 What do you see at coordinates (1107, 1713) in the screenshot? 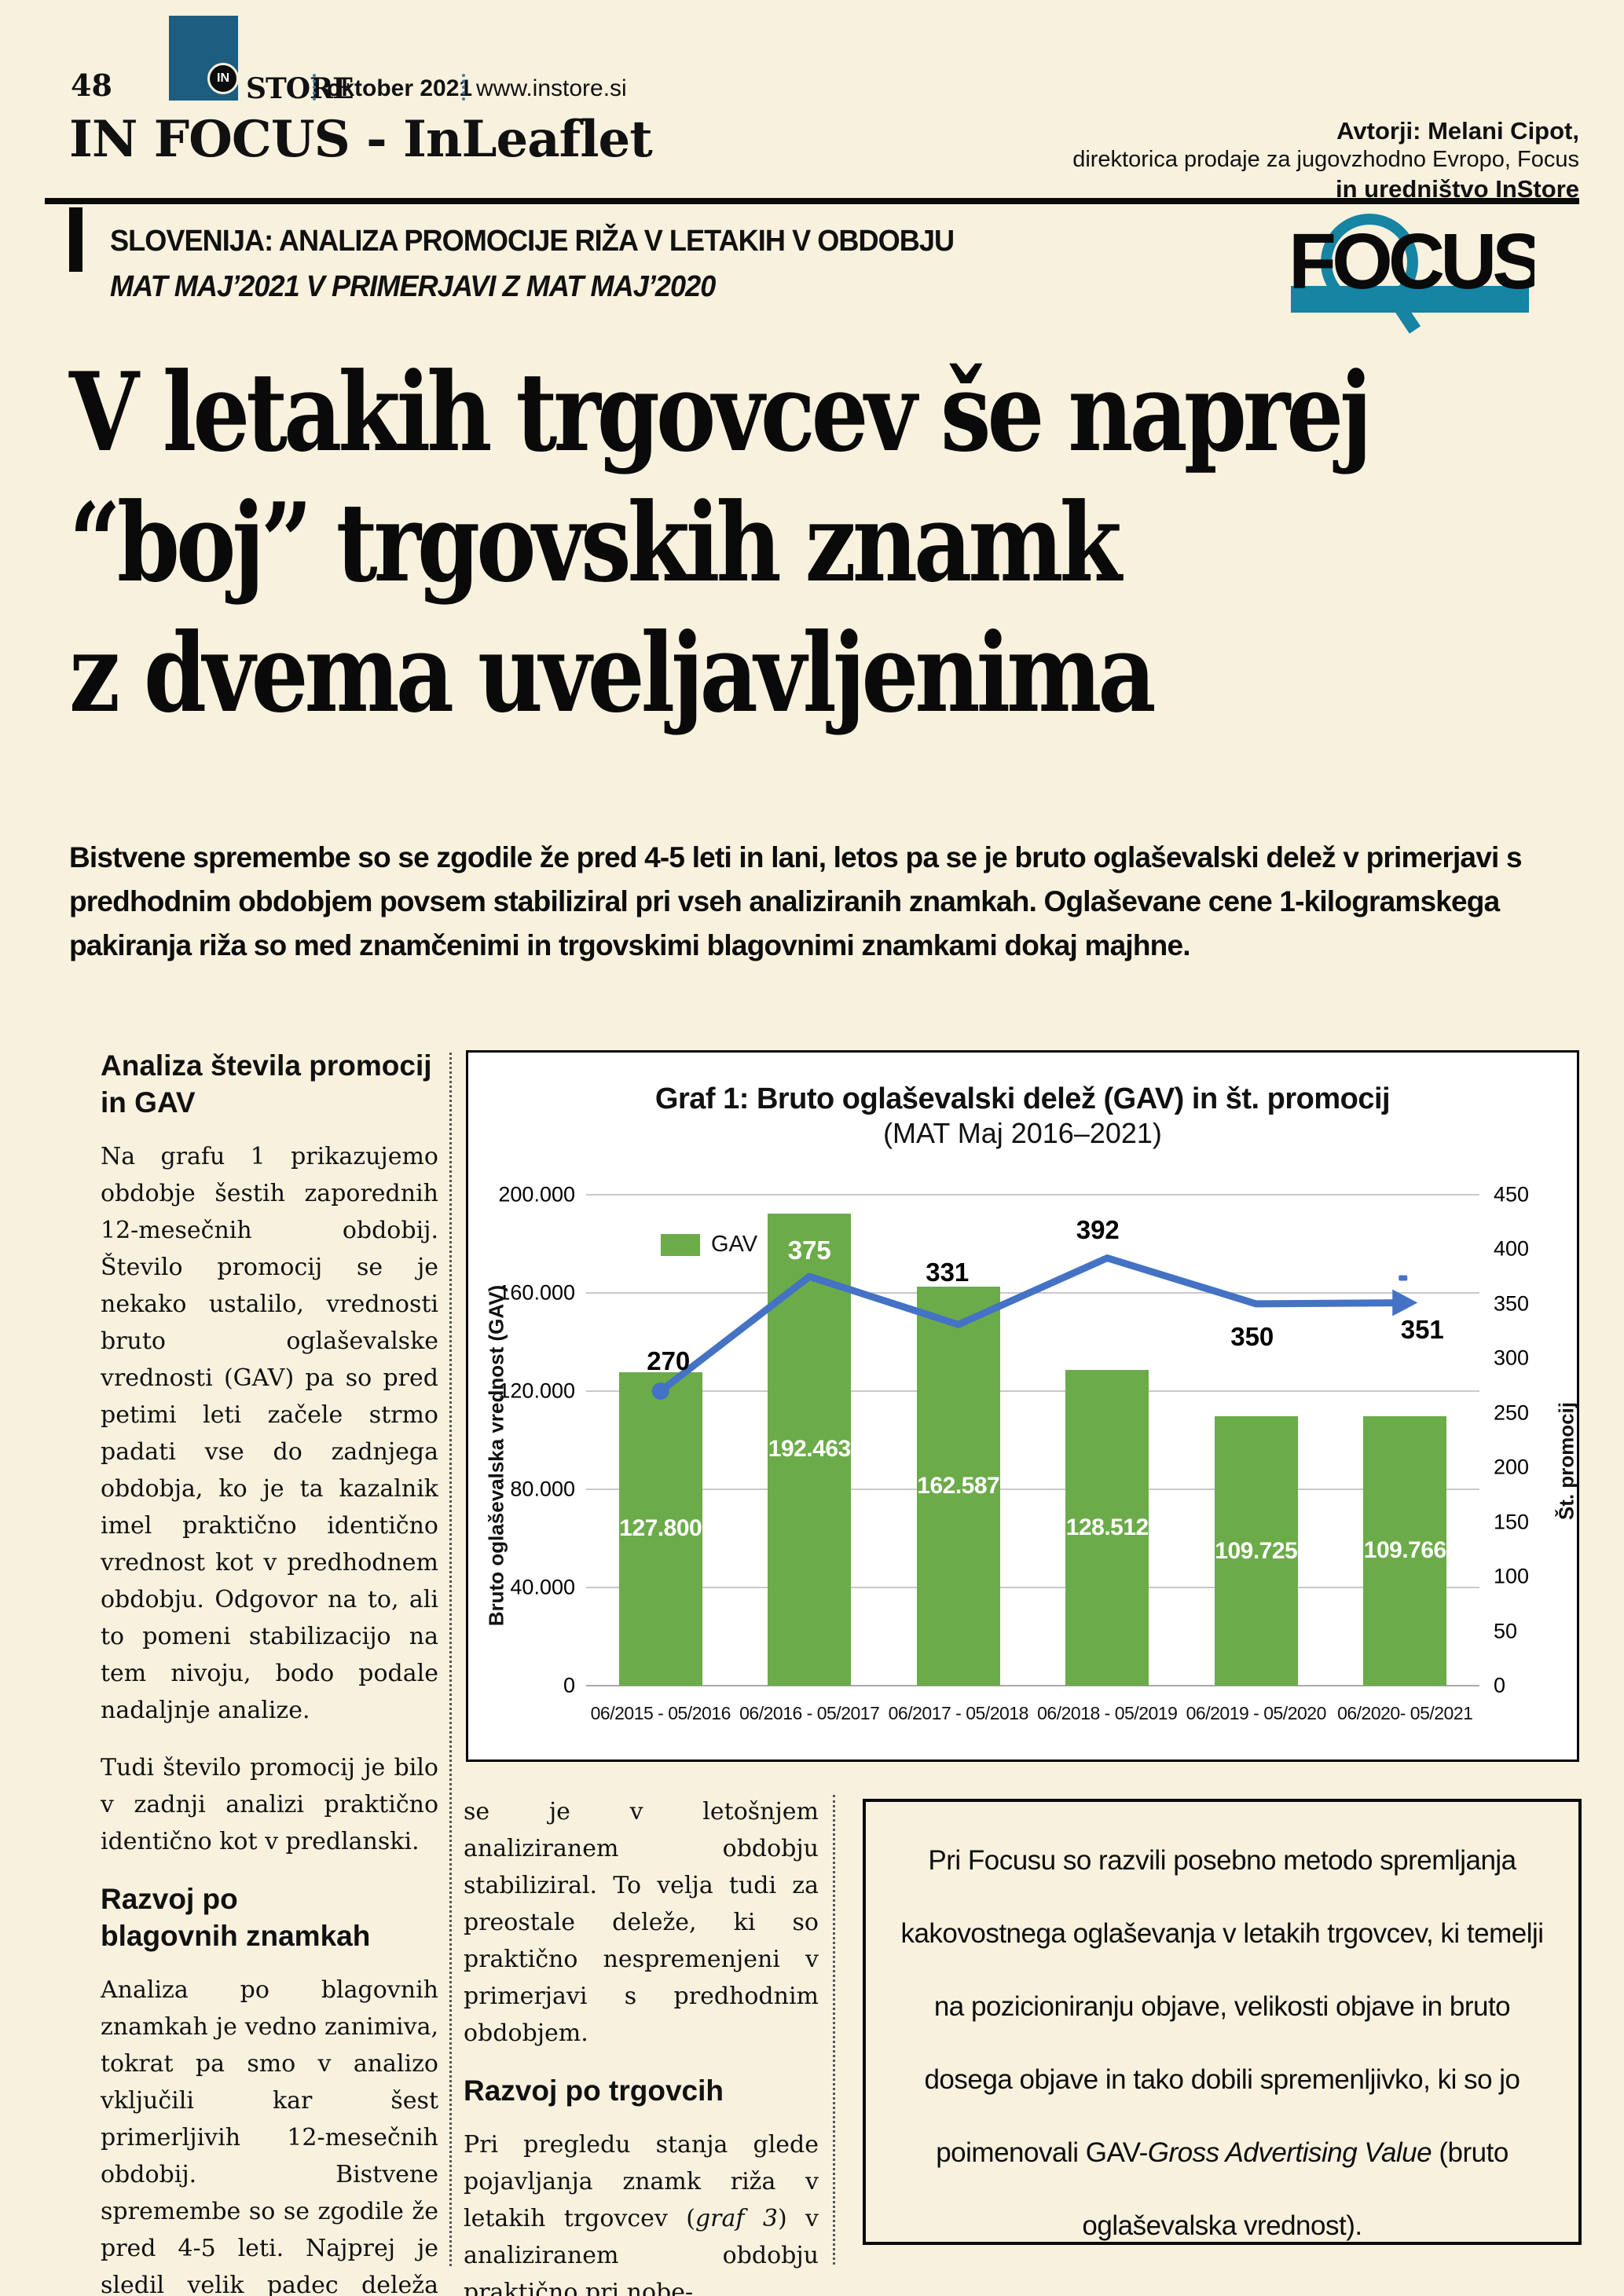
I see `x-axis-label: 06/2018 - 05/2019` at bounding box center [1107, 1713].